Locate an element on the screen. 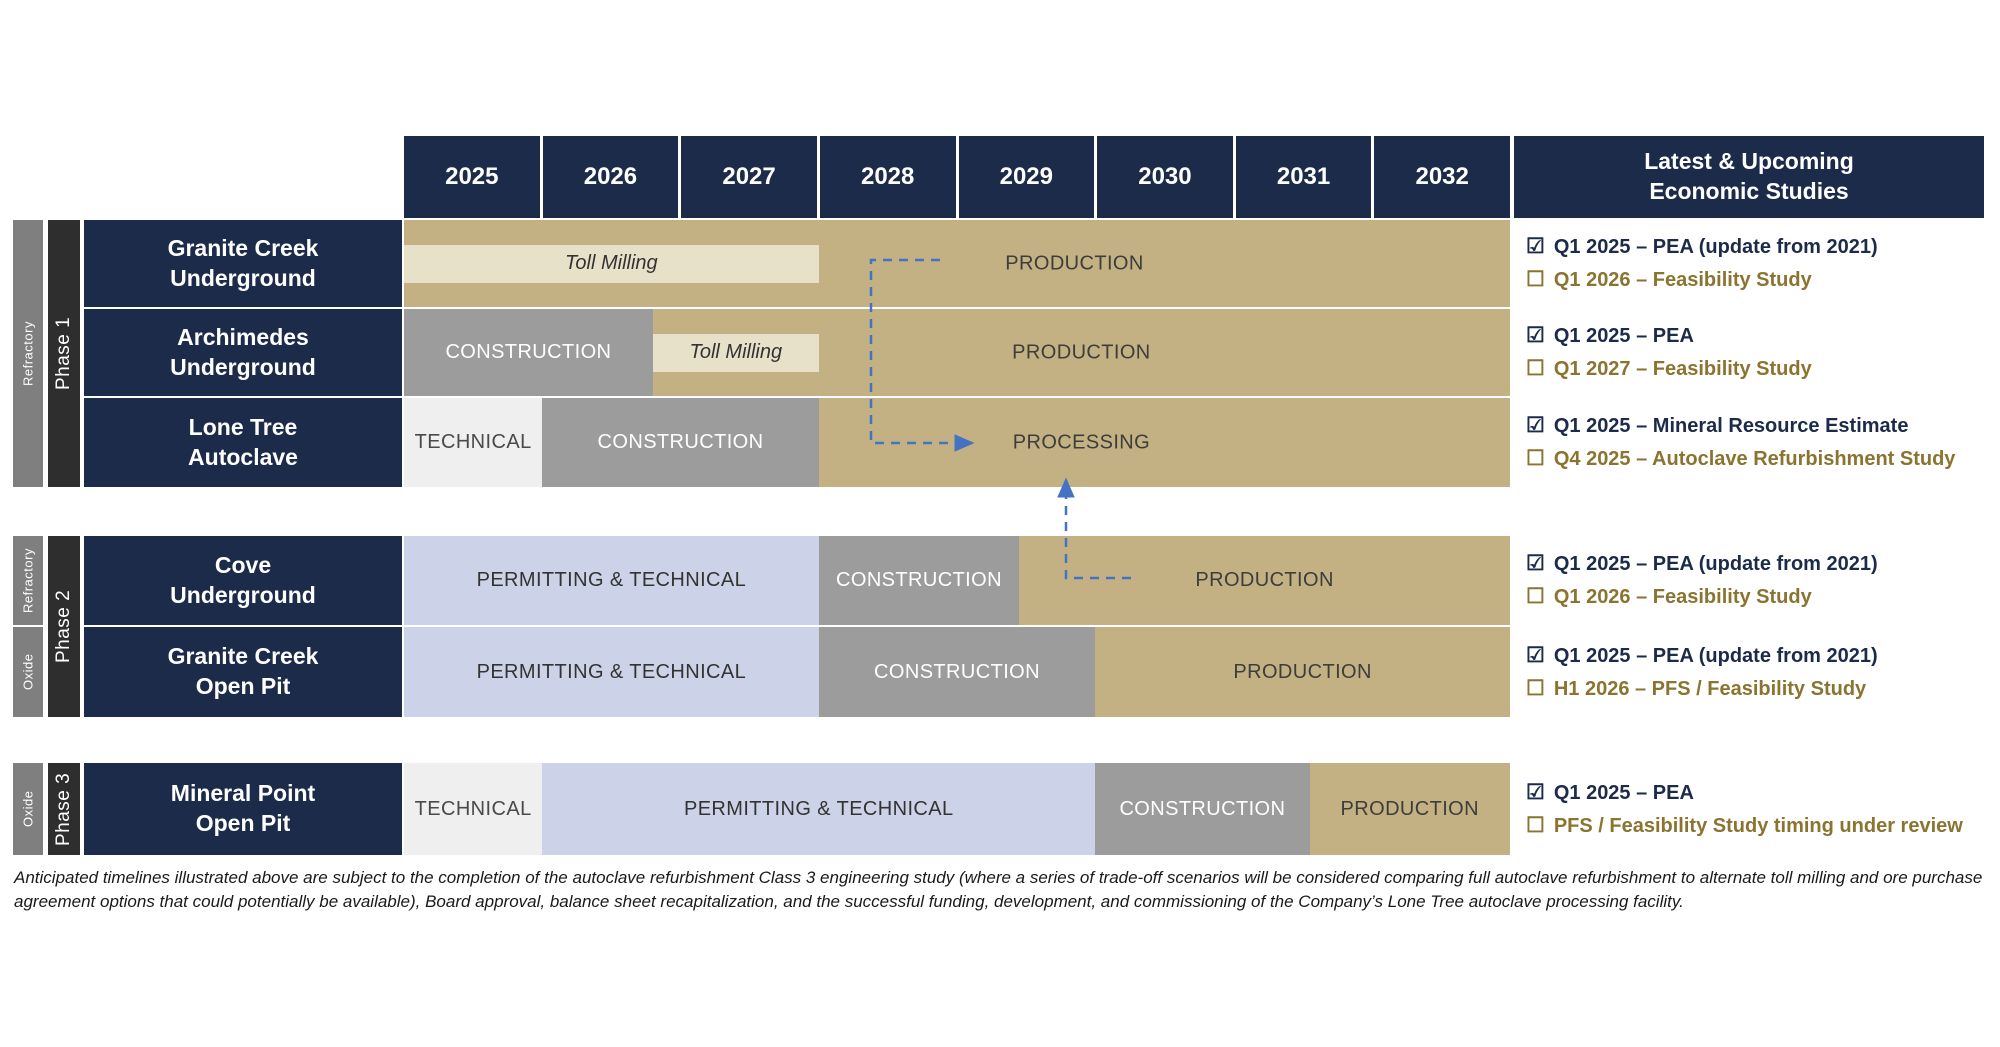  project-name: Granite Creek Underground is located at coordinates (243, 263).